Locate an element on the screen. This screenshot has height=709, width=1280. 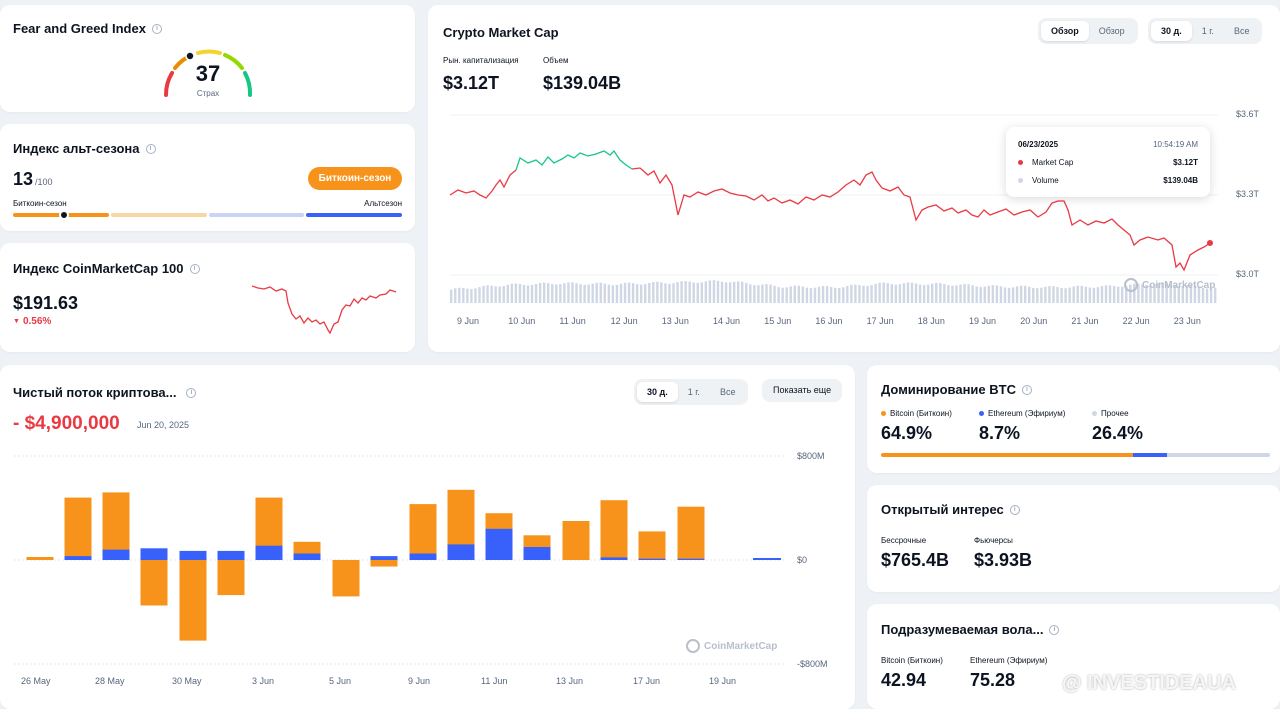
dominance-label: Прочее is located at coordinates (1115, 413).